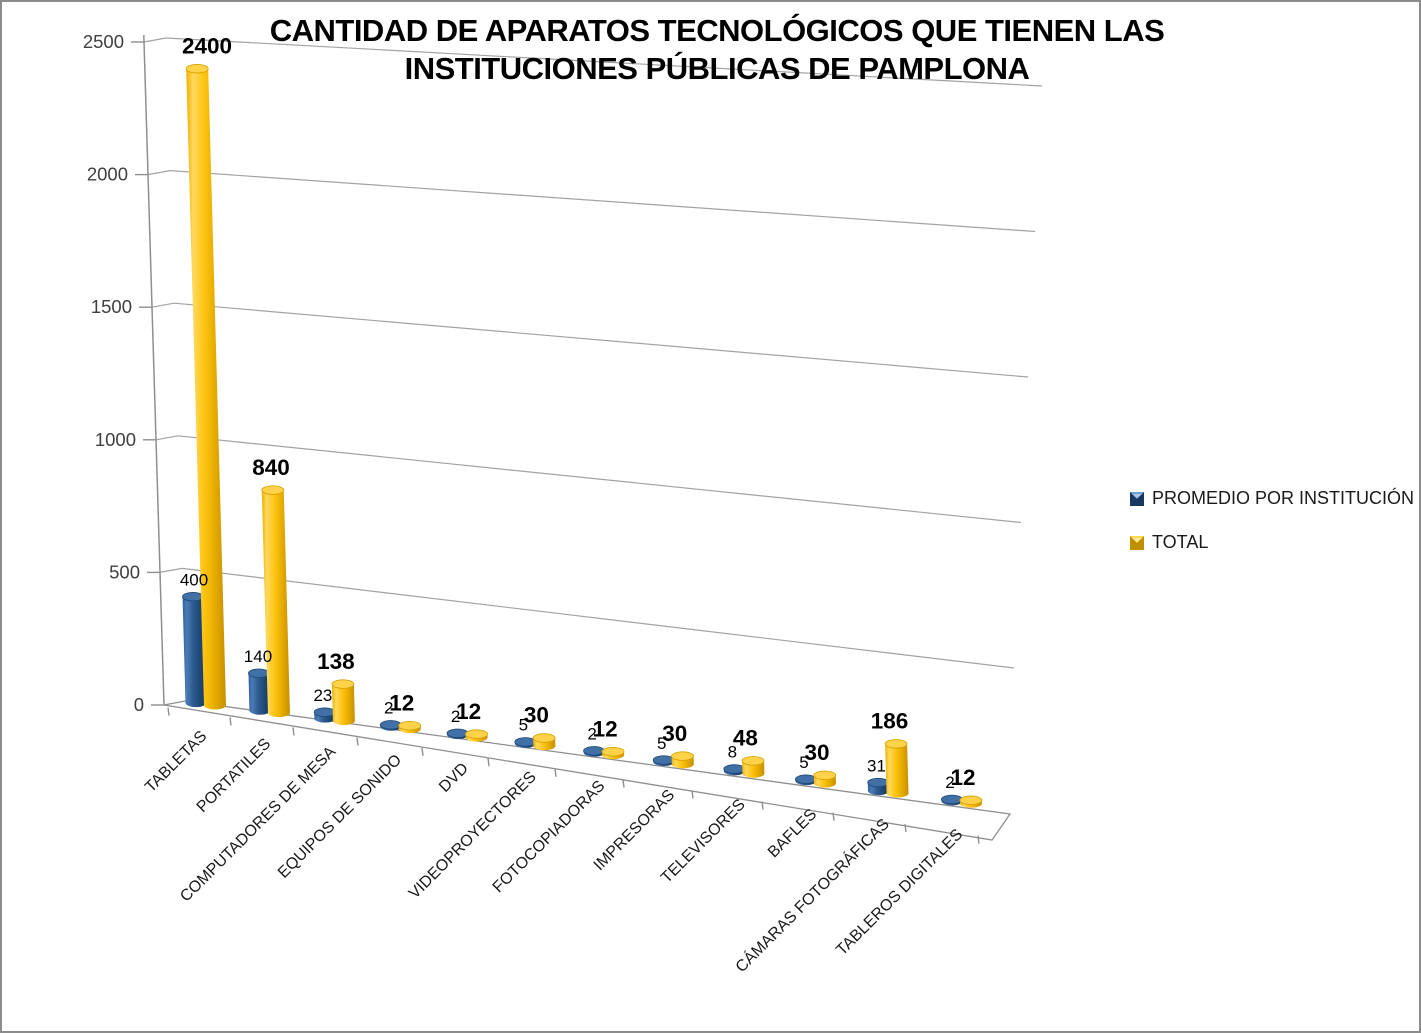  I want to click on value-label-total: 186, so click(890, 721).